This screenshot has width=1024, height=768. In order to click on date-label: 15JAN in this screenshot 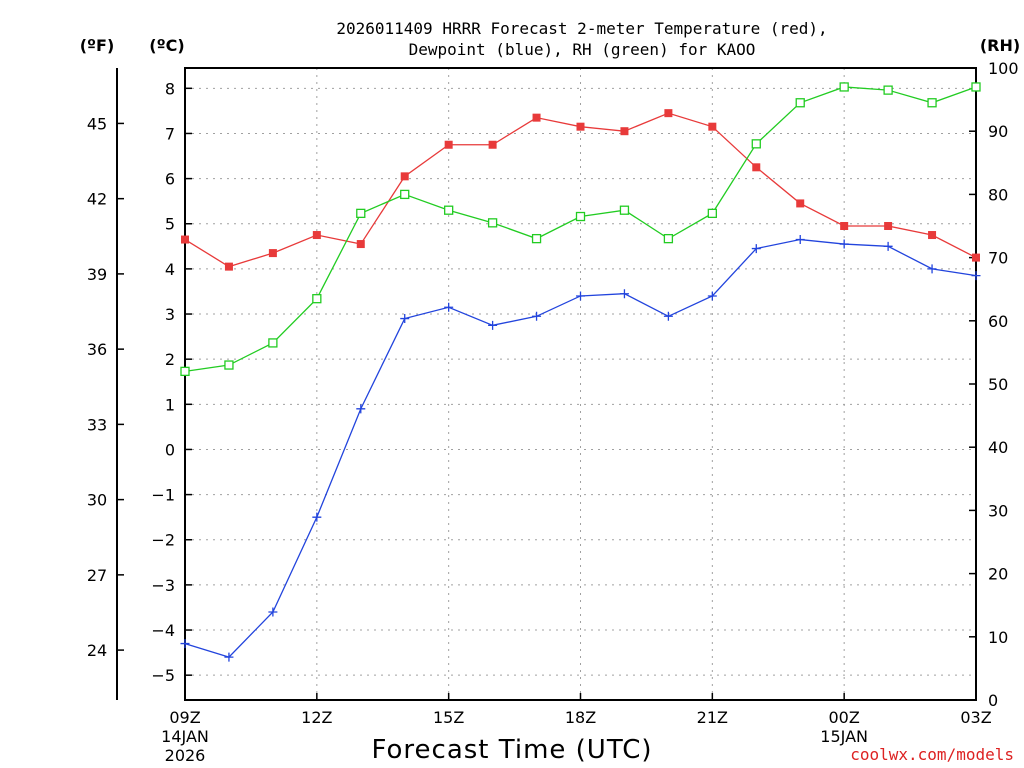, I will do `click(844, 736)`.